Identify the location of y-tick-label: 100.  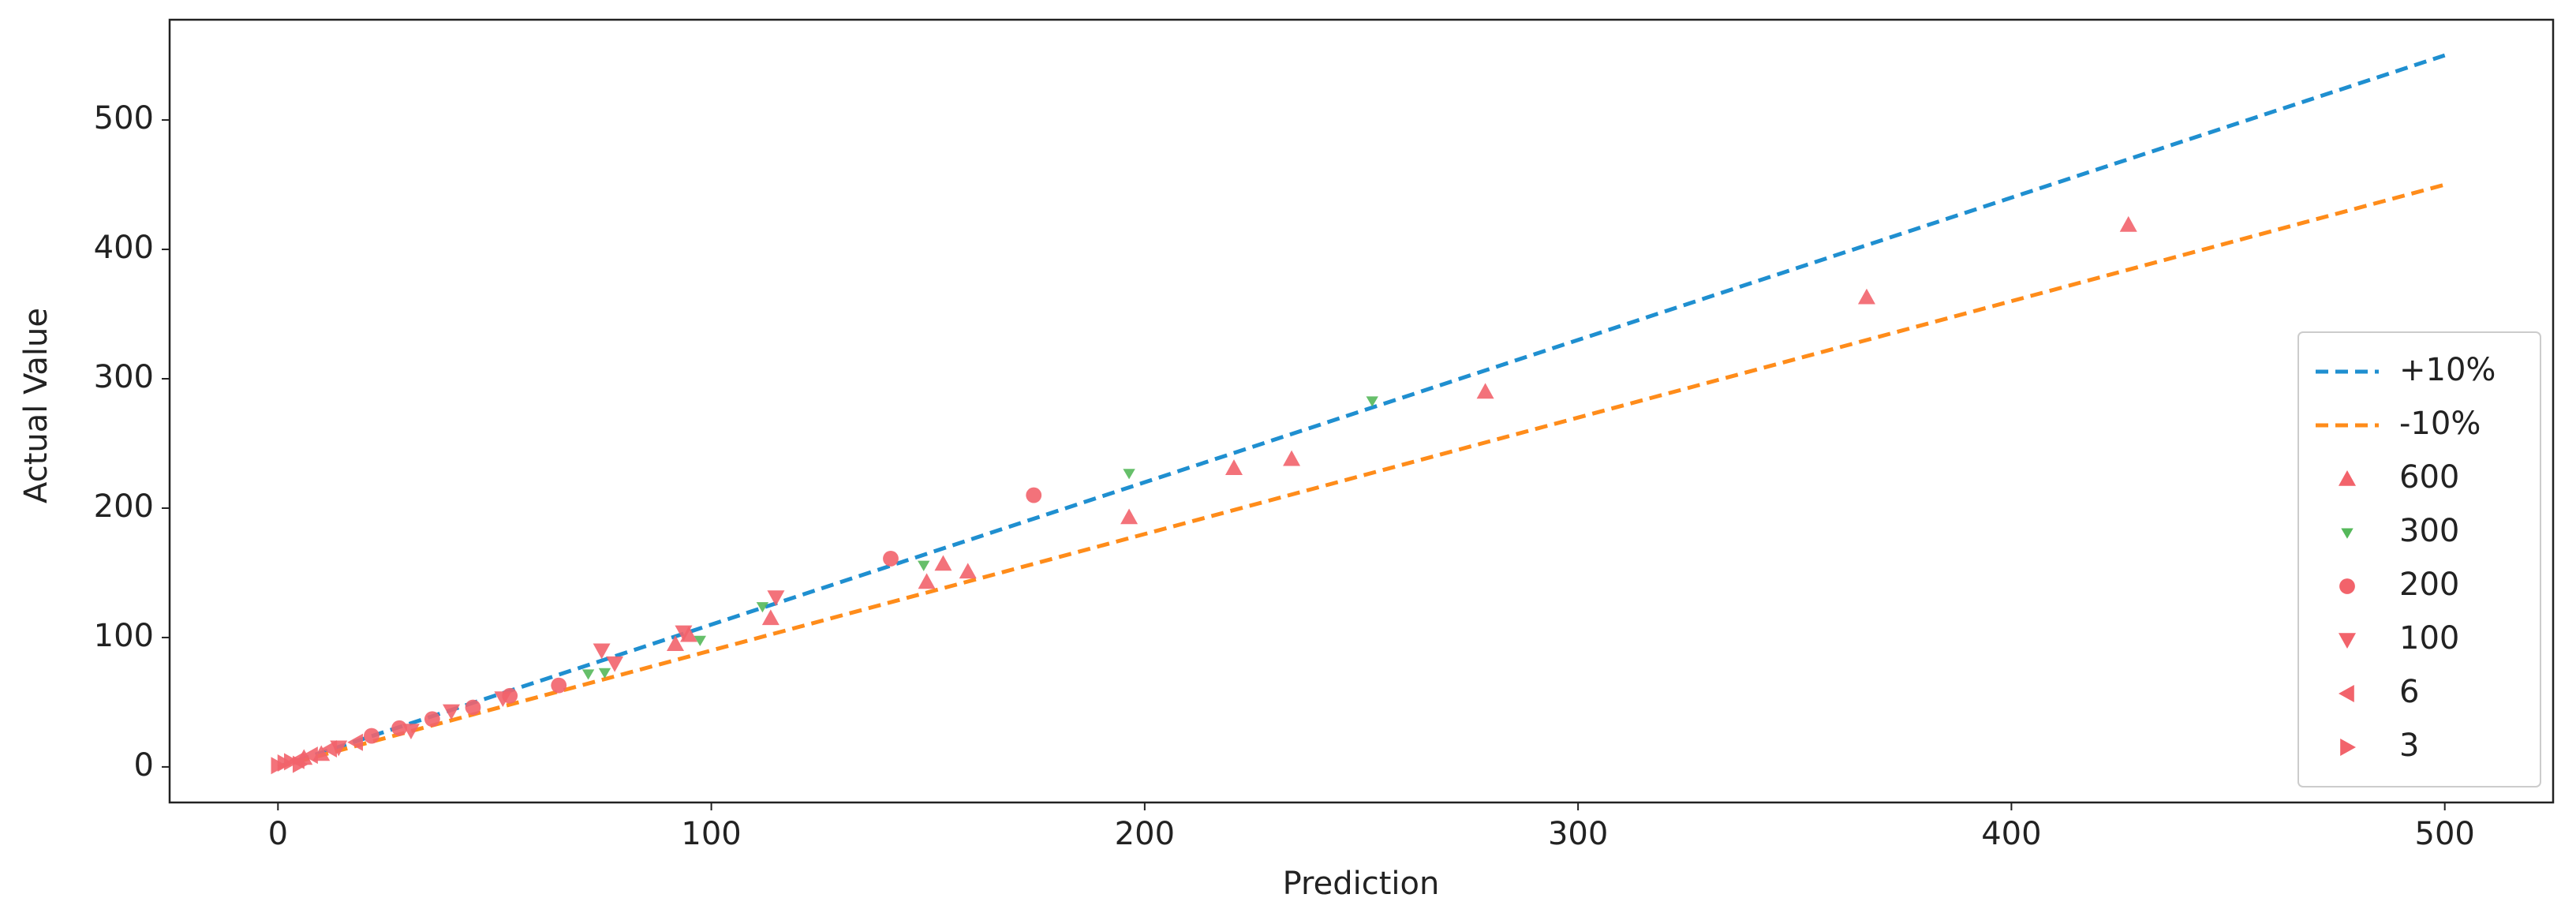
(124, 636).